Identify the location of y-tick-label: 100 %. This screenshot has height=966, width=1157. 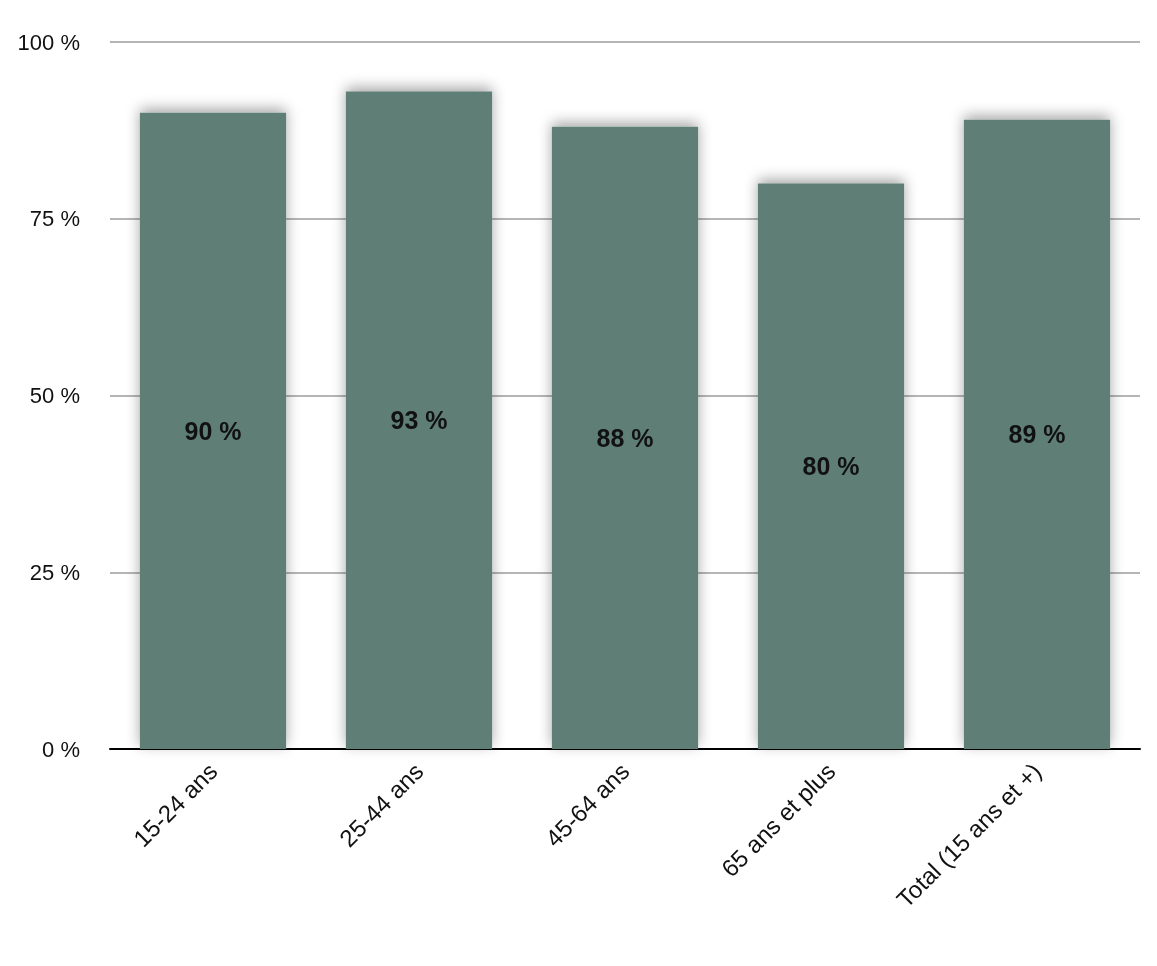
(48, 42).